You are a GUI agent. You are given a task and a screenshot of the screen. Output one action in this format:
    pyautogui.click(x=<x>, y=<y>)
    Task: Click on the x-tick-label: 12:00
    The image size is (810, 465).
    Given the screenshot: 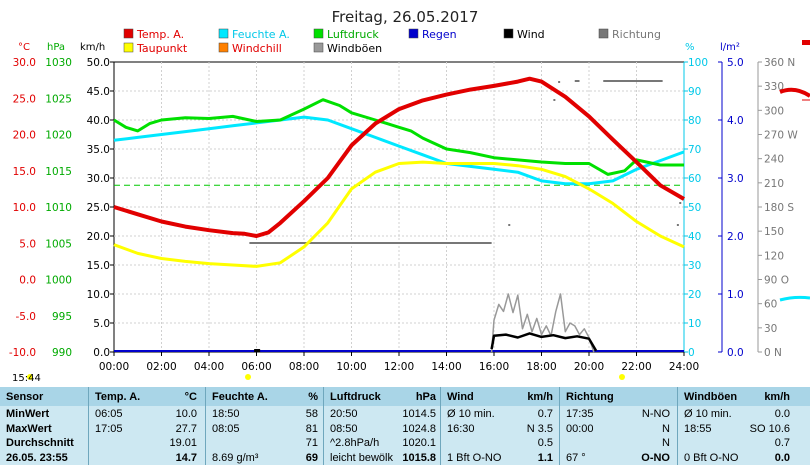 What is the action you would take?
    pyautogui.click(x=399, y=367)
    